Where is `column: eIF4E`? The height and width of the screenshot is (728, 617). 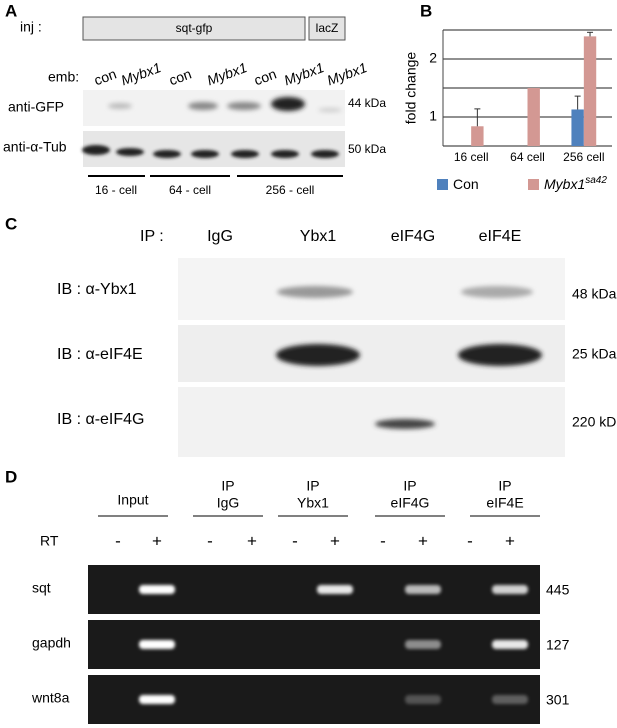 column: eIF4E is located at coordinates (500, 236).